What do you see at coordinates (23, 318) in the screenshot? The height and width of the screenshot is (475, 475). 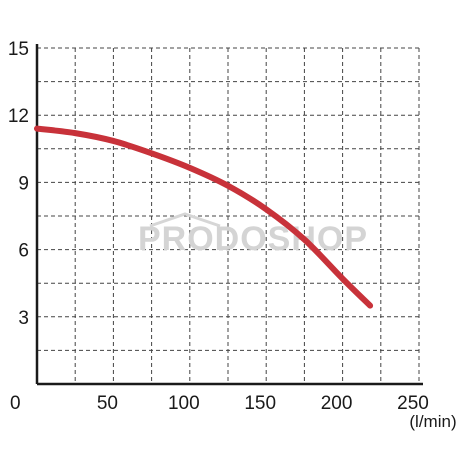 I see `y-tick-label: 3` at bounding box center [23, 318].